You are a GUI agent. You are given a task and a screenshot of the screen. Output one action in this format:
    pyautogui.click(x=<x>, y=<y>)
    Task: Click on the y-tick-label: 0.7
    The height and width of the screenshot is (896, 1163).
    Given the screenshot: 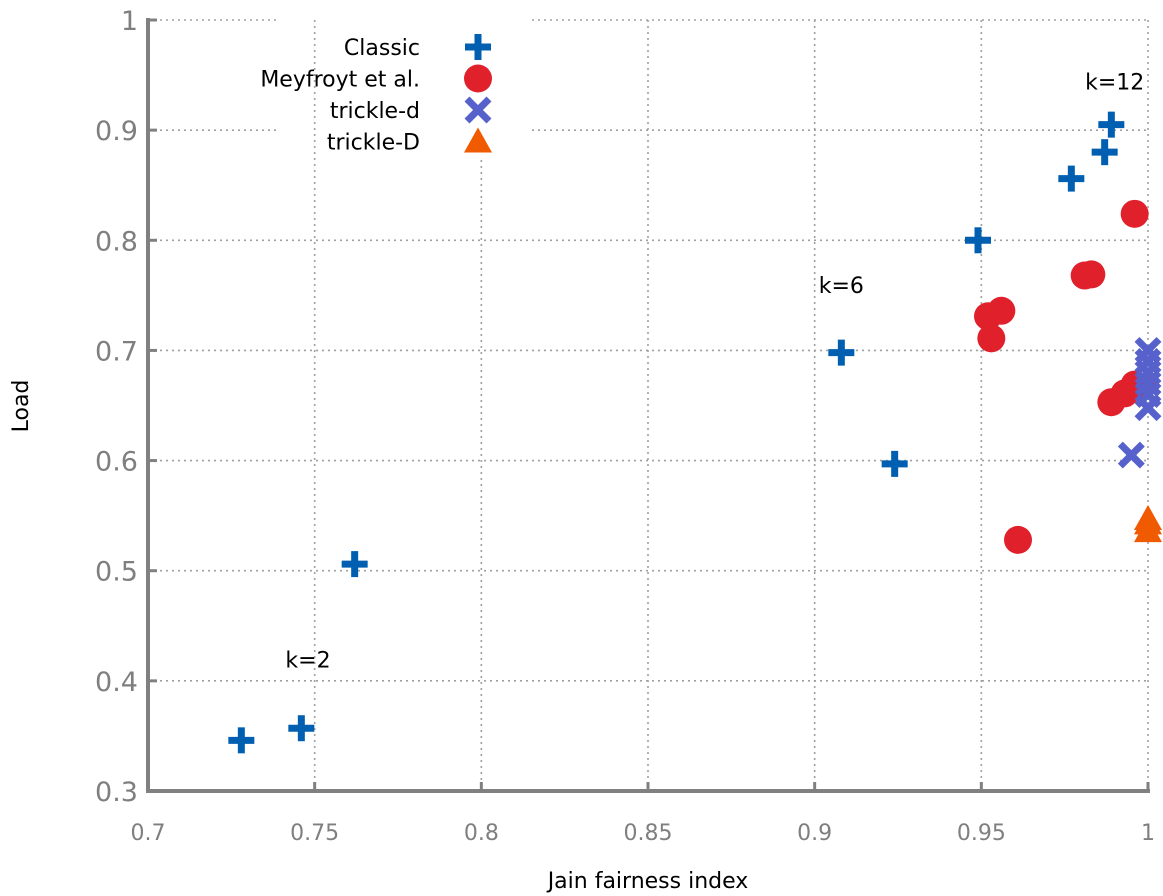 What is the action you would take?
    pyautogui.click(x=116, y=351)
    